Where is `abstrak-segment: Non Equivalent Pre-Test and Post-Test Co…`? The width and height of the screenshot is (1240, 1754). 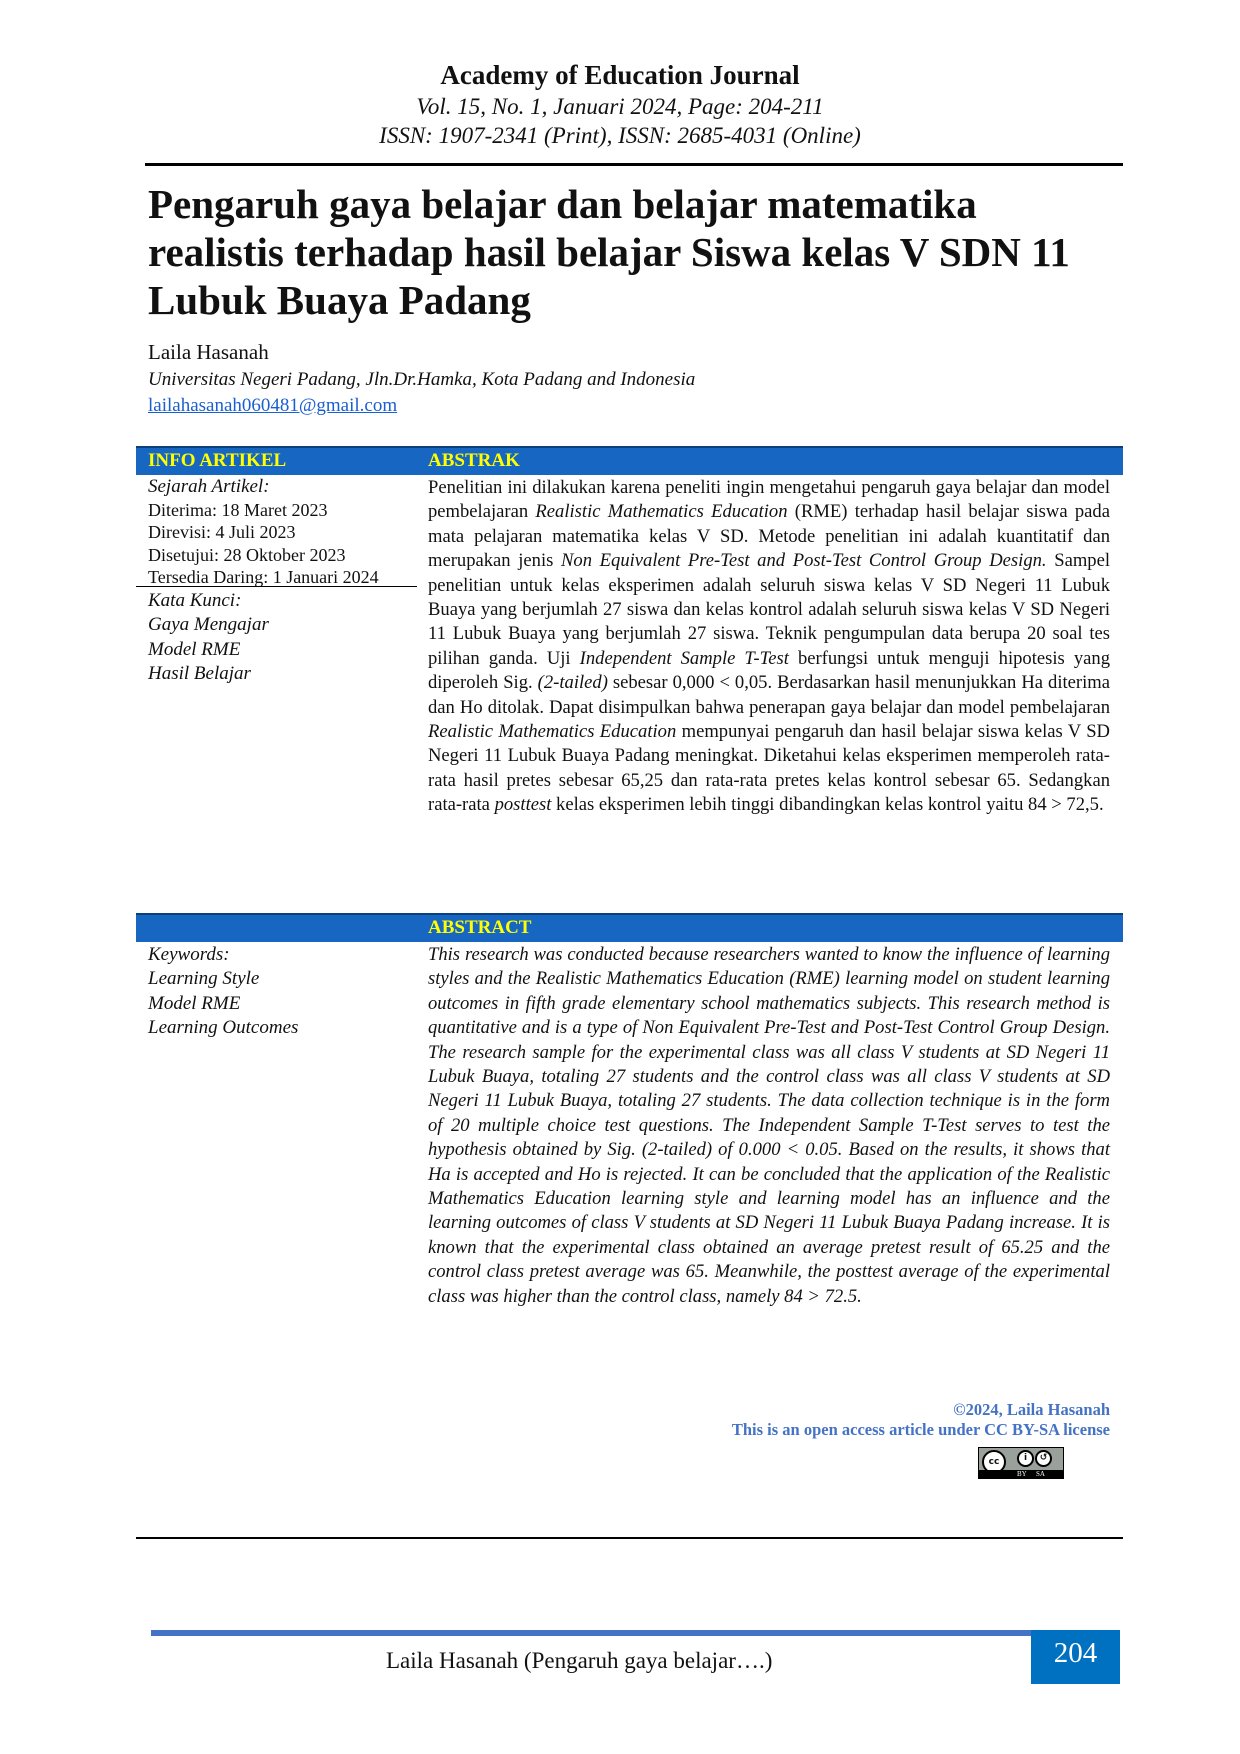 abstrak-segment: Non Equivalent Pre-Test and Post-Test Co… is located at coordinates (804, 561).